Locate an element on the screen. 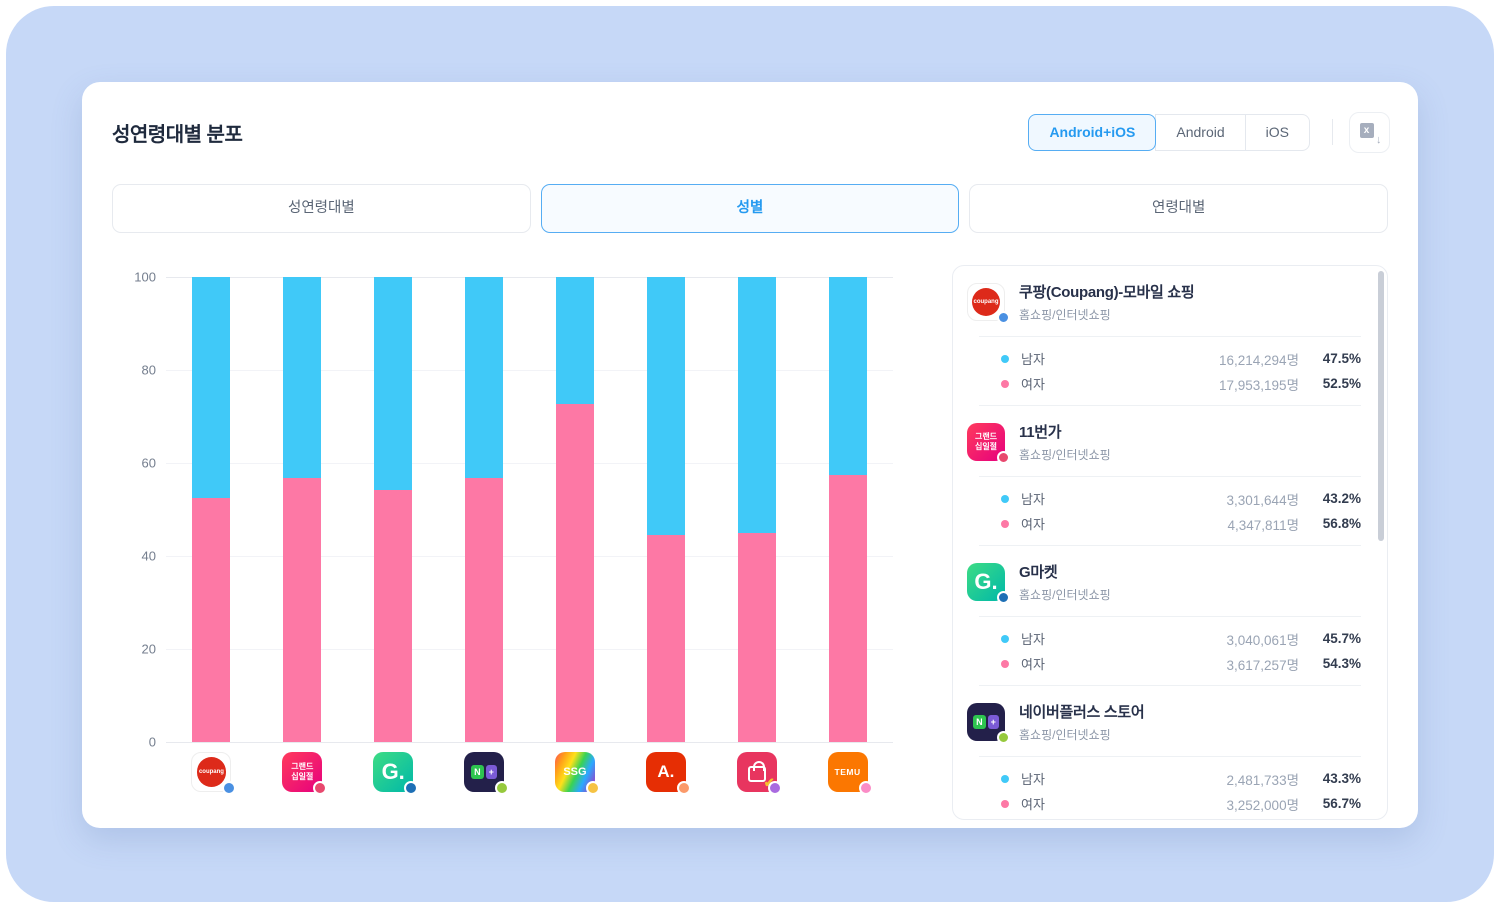 This screenshot has height=908, width=1500. x-axis-app-icon-temu: TEMU is located at coordinates (850, 773).